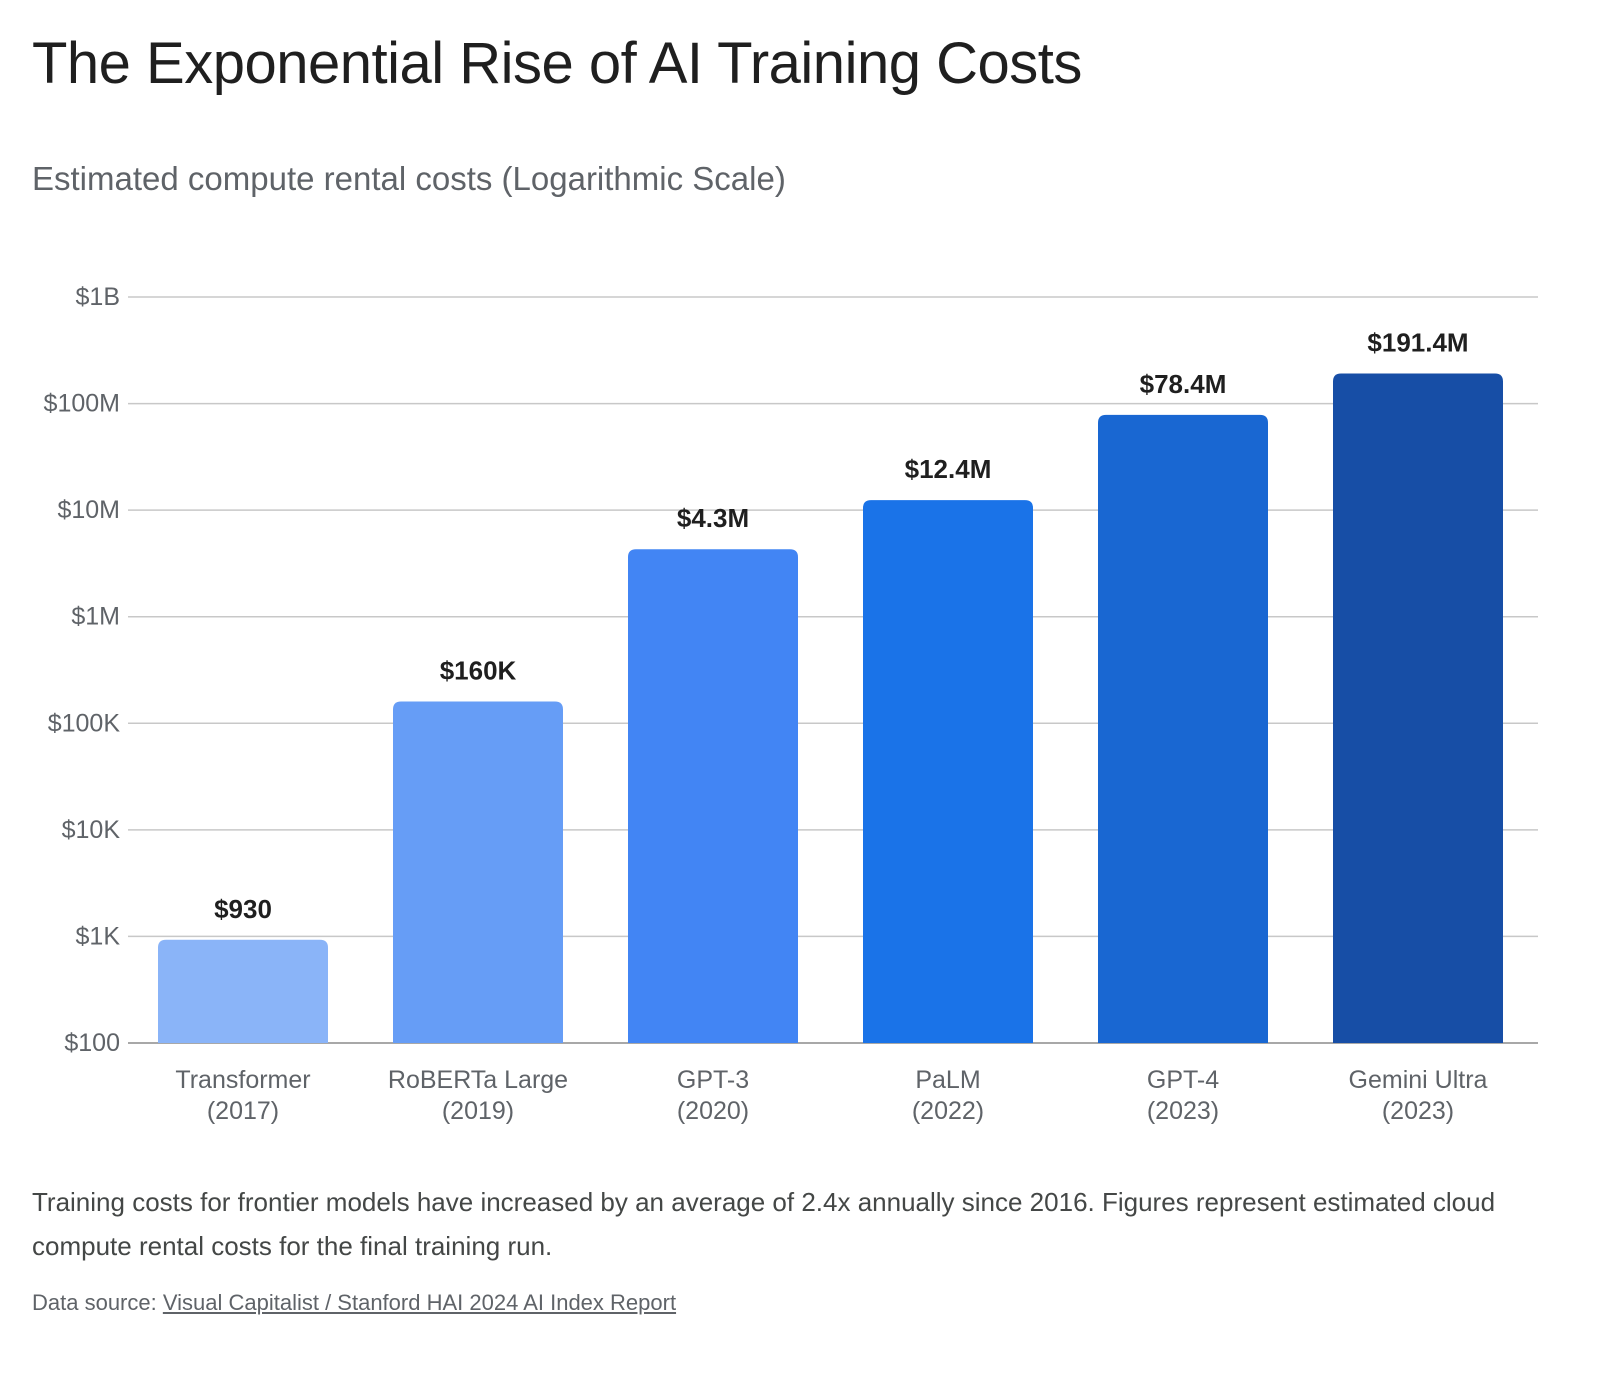 The height and width of the screenshot is (1382, 1600). Describe the element at coordinates (478, 671) in the screenshot. I see `bar-value-label: $160K` at that location.